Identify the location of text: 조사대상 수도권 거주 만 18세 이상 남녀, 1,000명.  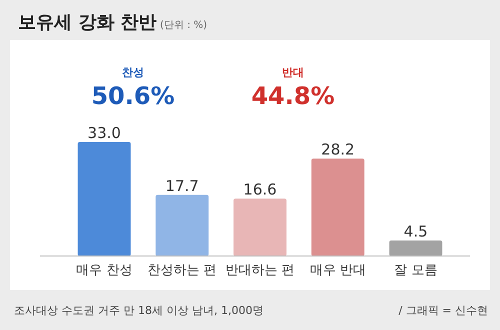
(139, 310).